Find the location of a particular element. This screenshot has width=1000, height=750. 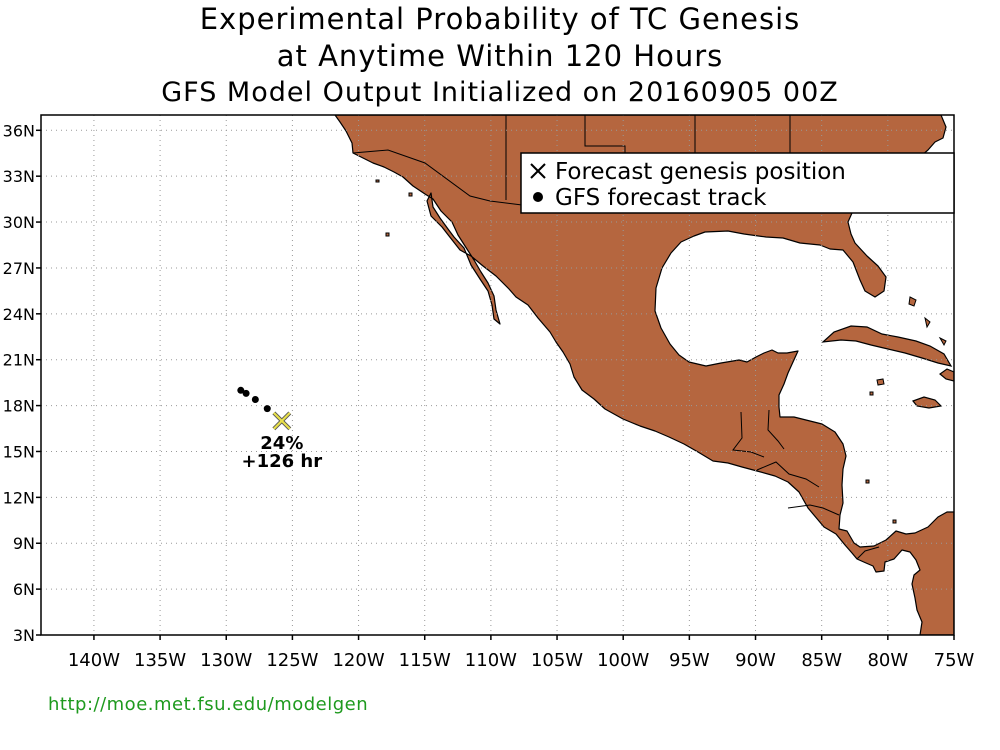

x-tick-label: 80W is located at coordinates (887, 660).